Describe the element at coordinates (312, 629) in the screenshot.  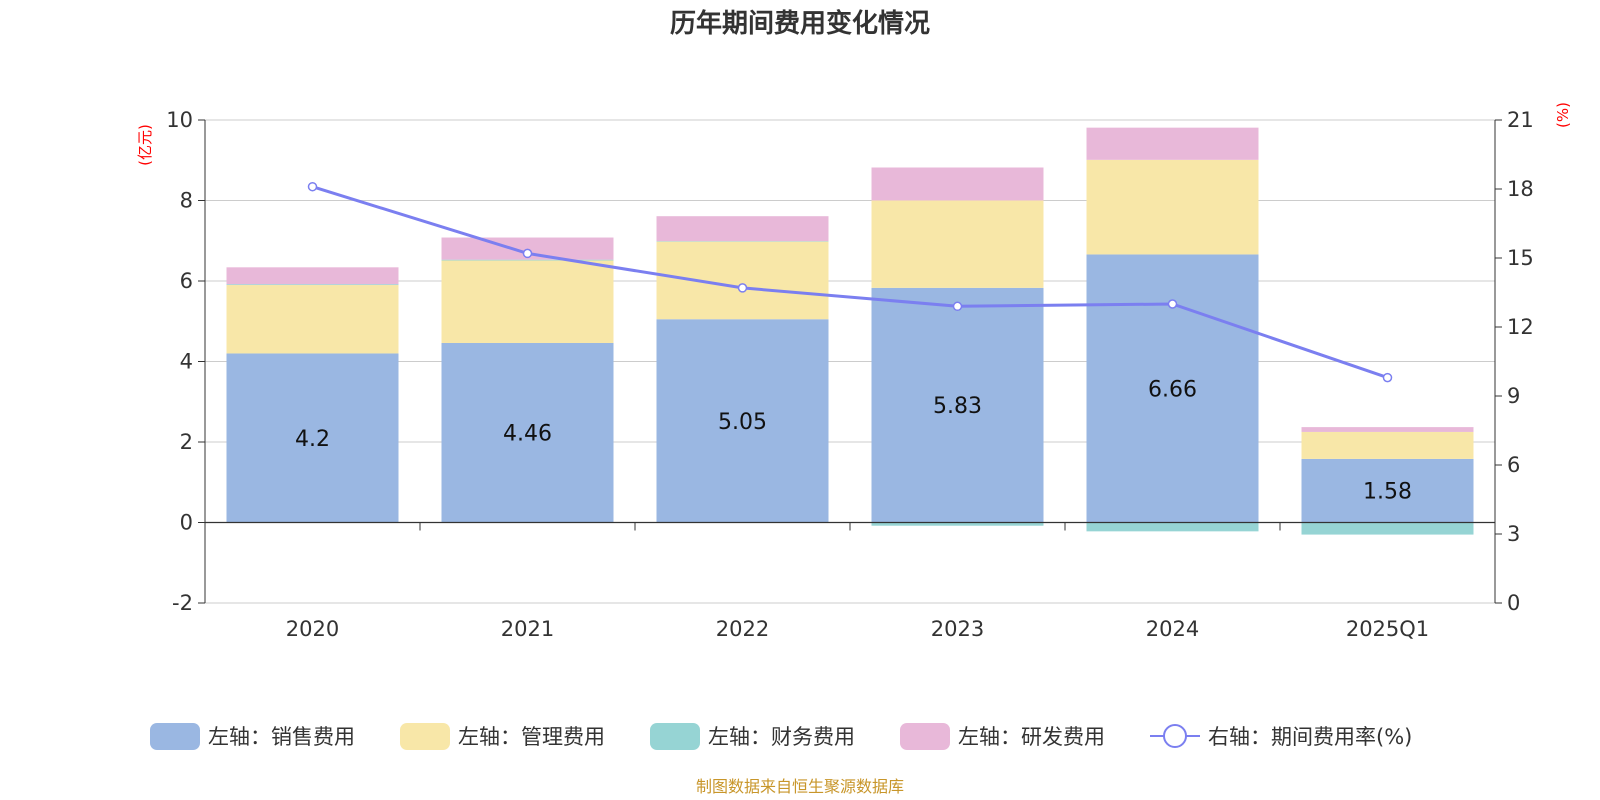
I see `category-label: 2020` at that location.